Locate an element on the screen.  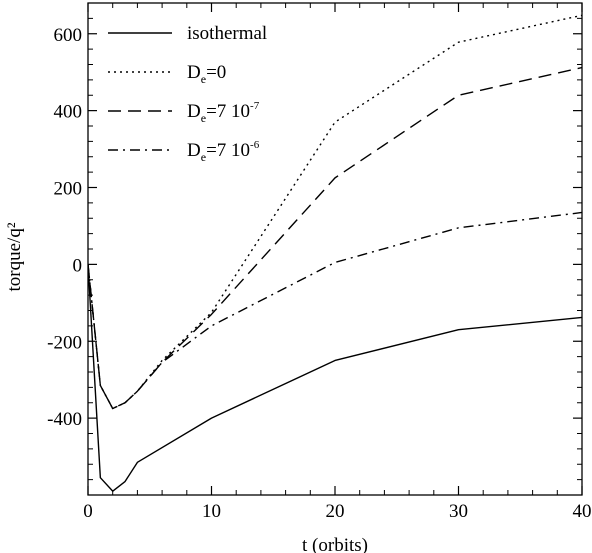
y-tick-label: 0 is located at coordinates (78, 265).